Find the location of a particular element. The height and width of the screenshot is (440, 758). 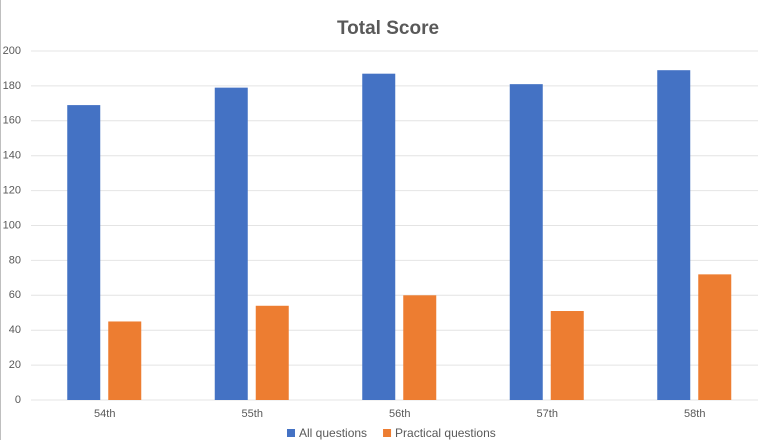

y-tick-label: 80 is located at coordinates (15, 260).